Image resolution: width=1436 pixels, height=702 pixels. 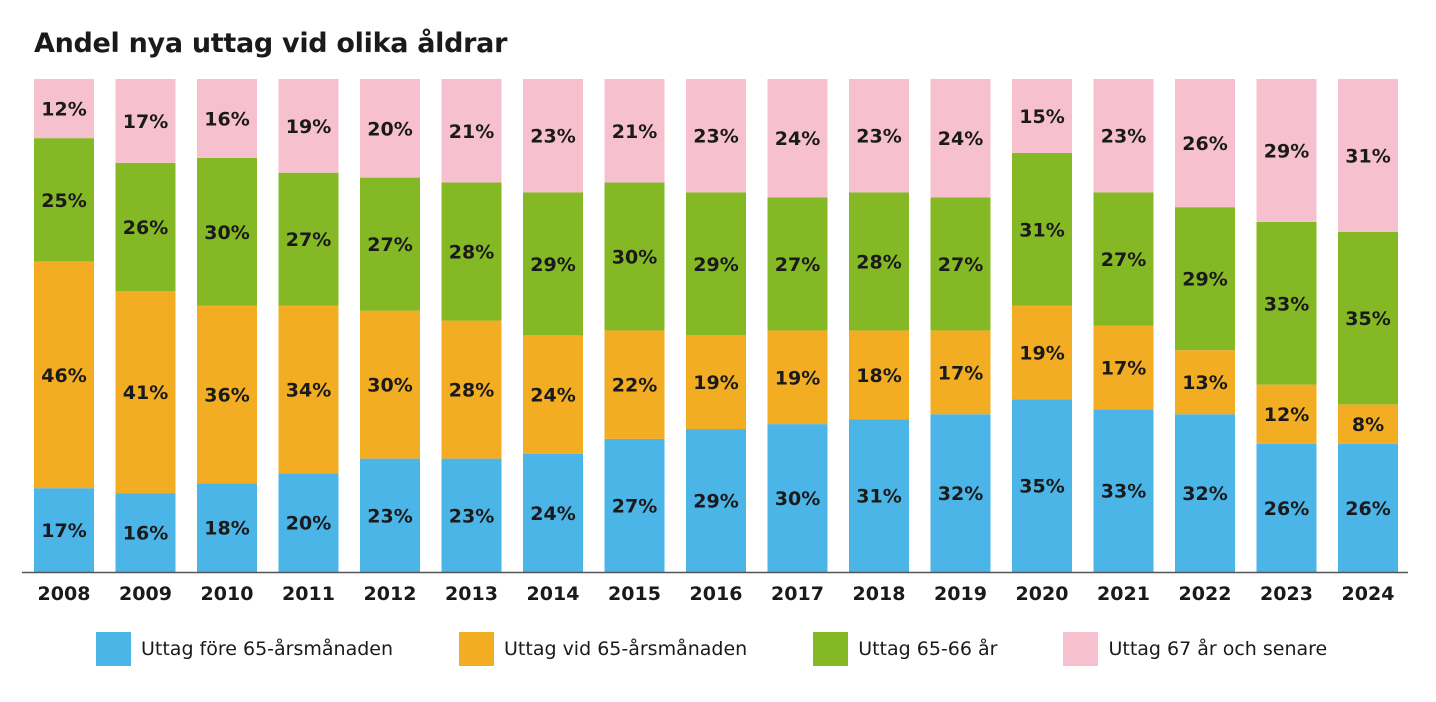 I want to click on bar-segment-at-65-2022, so click(x=1205, y=382).